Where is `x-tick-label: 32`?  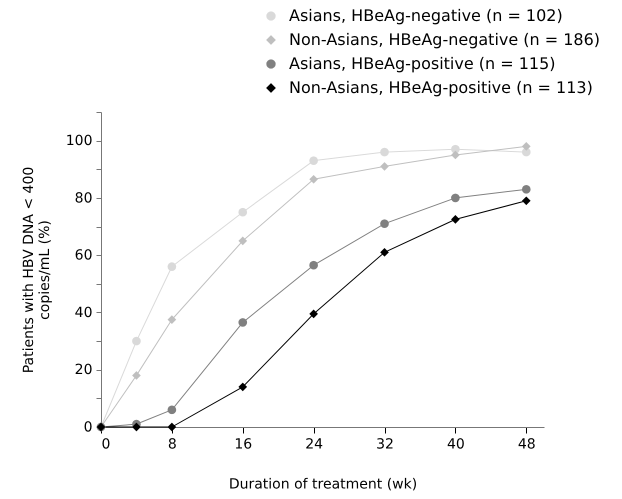 x-tick-label: 32 is located at coordinates (385, 444).